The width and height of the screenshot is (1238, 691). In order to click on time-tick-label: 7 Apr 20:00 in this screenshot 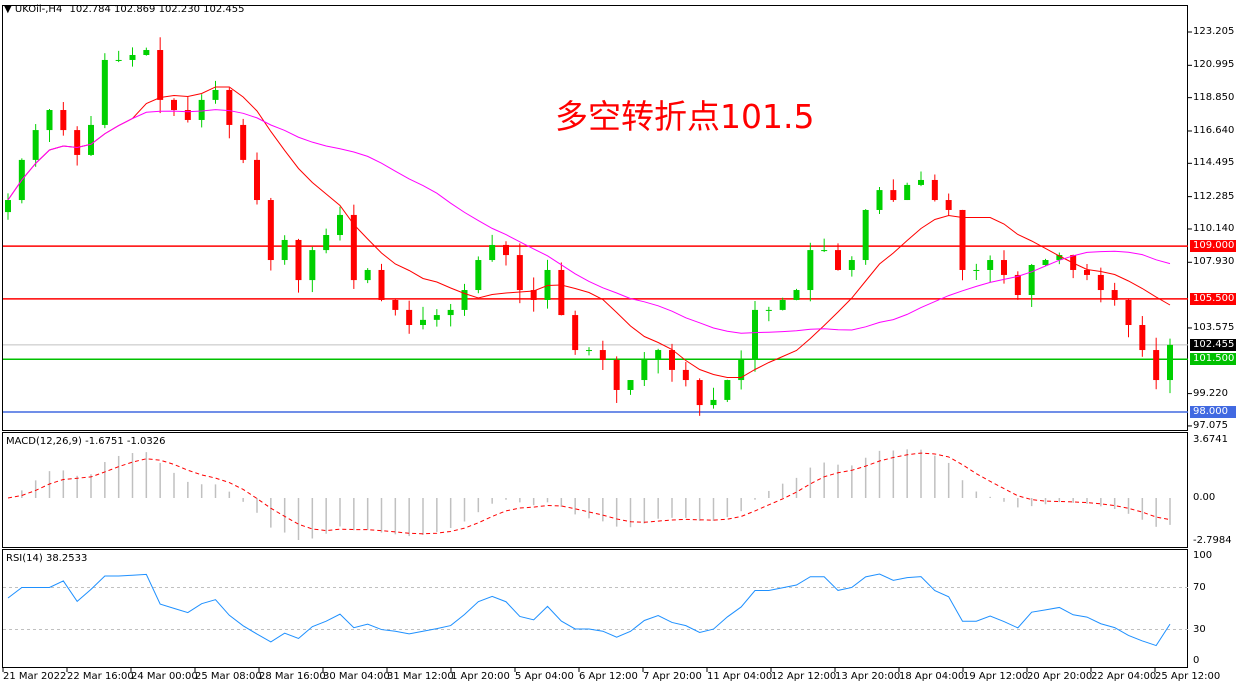, I will do `click(672, 676)`.